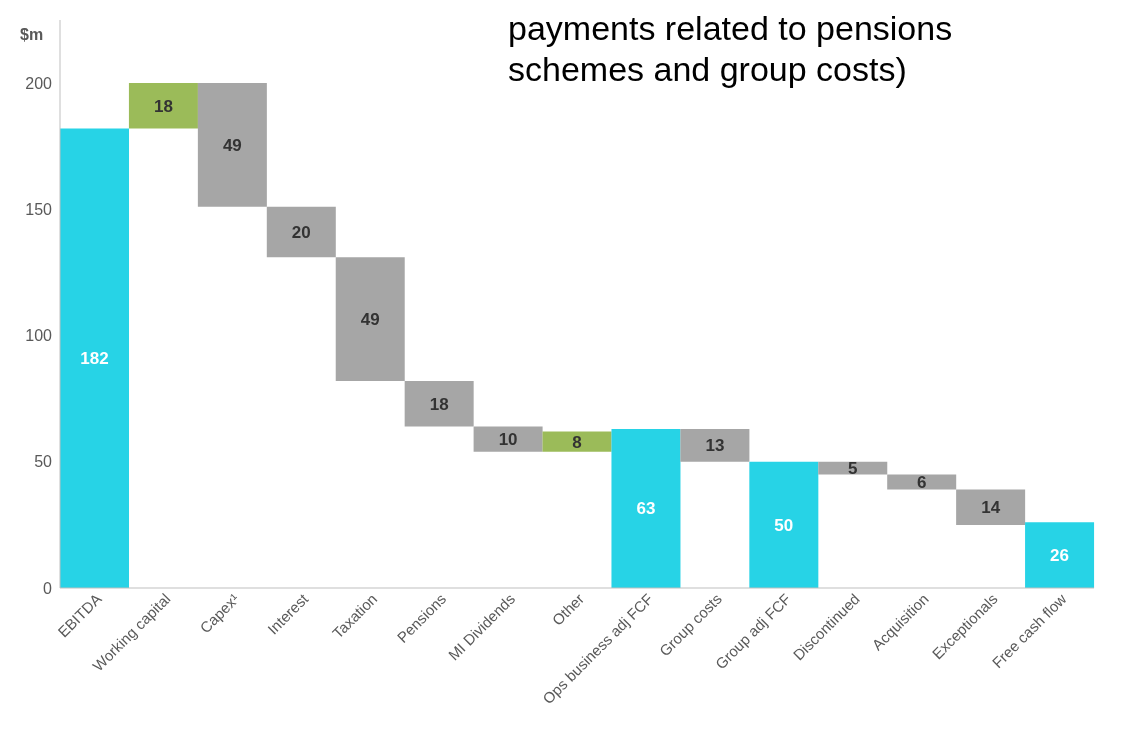 This screenshot has height=749, width=1136. Describe the element at coordinates (39, 83) in the screenshot. I see `y-tick-label: 200` at that location.